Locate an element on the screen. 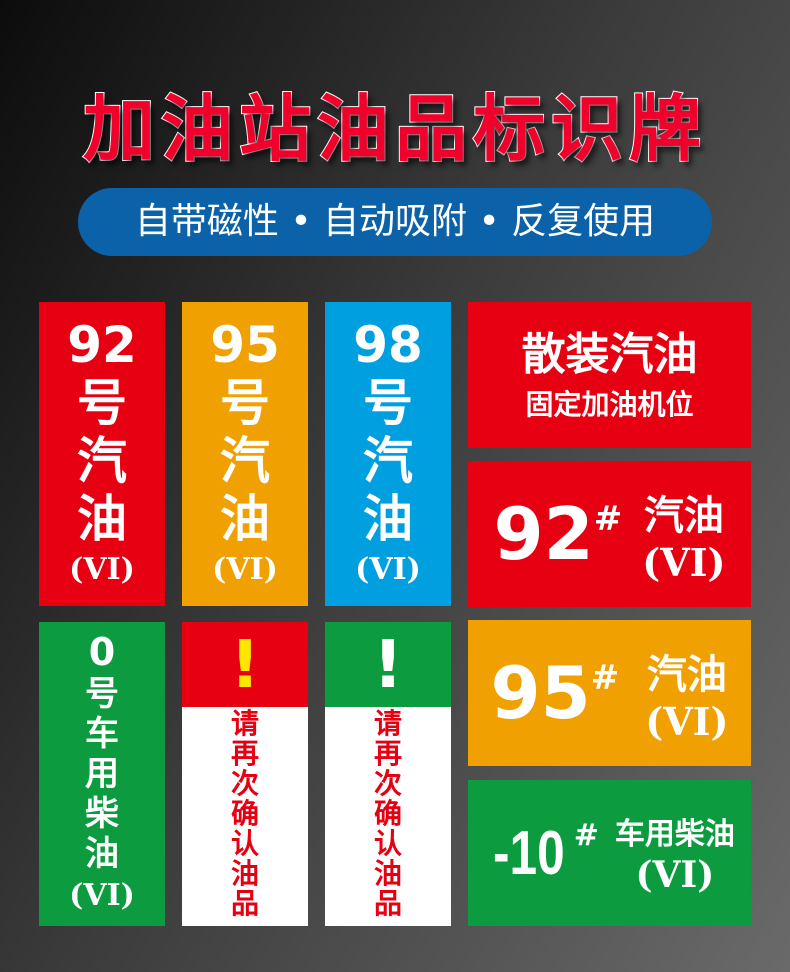 This screenshot has height=972, width=790. sign-95-gasoline: 95 号 汽 油 (VI) is located at coordinates (245, 454).